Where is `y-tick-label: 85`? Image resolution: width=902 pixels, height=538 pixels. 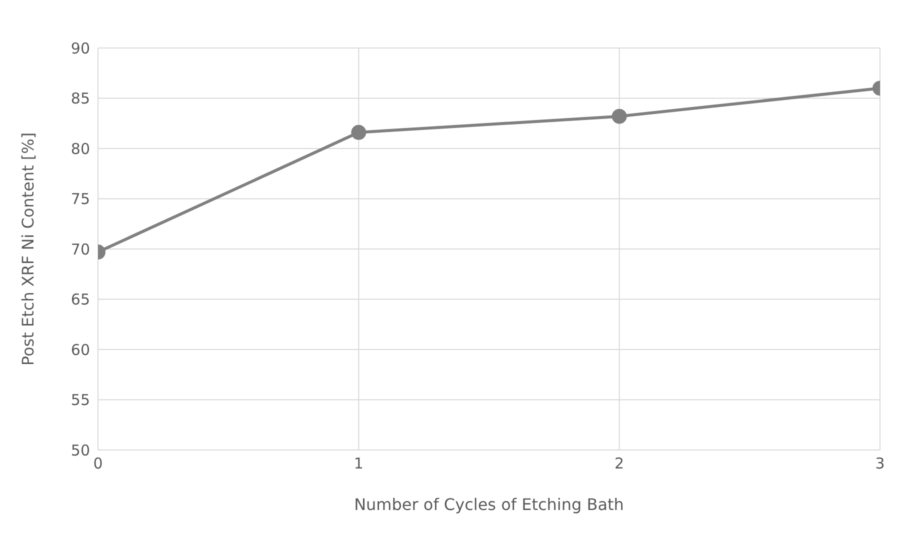 y-tick-label: 85 is located at coordinates (80, 99).